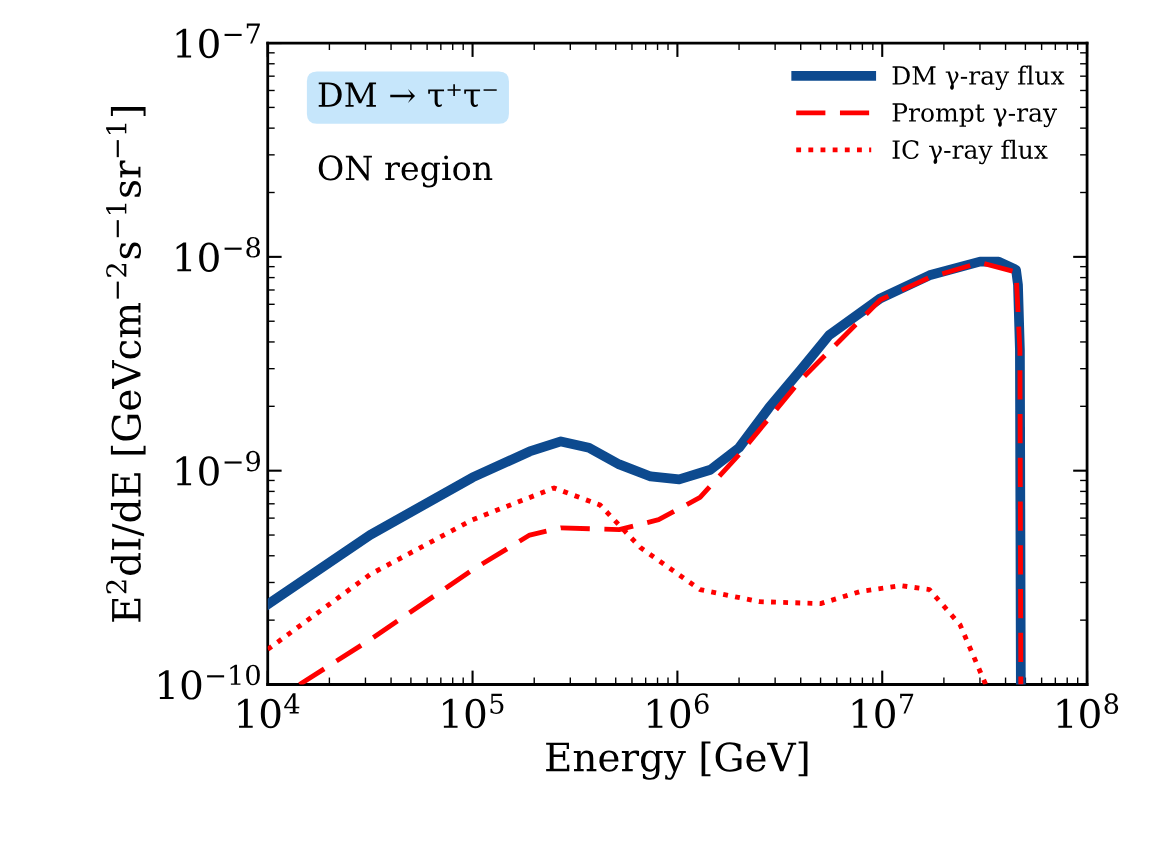 The height and width of the screenshot is (861, 1154). I want to click on x-tick-label: 10$^{8}$, so click(1088, 711).